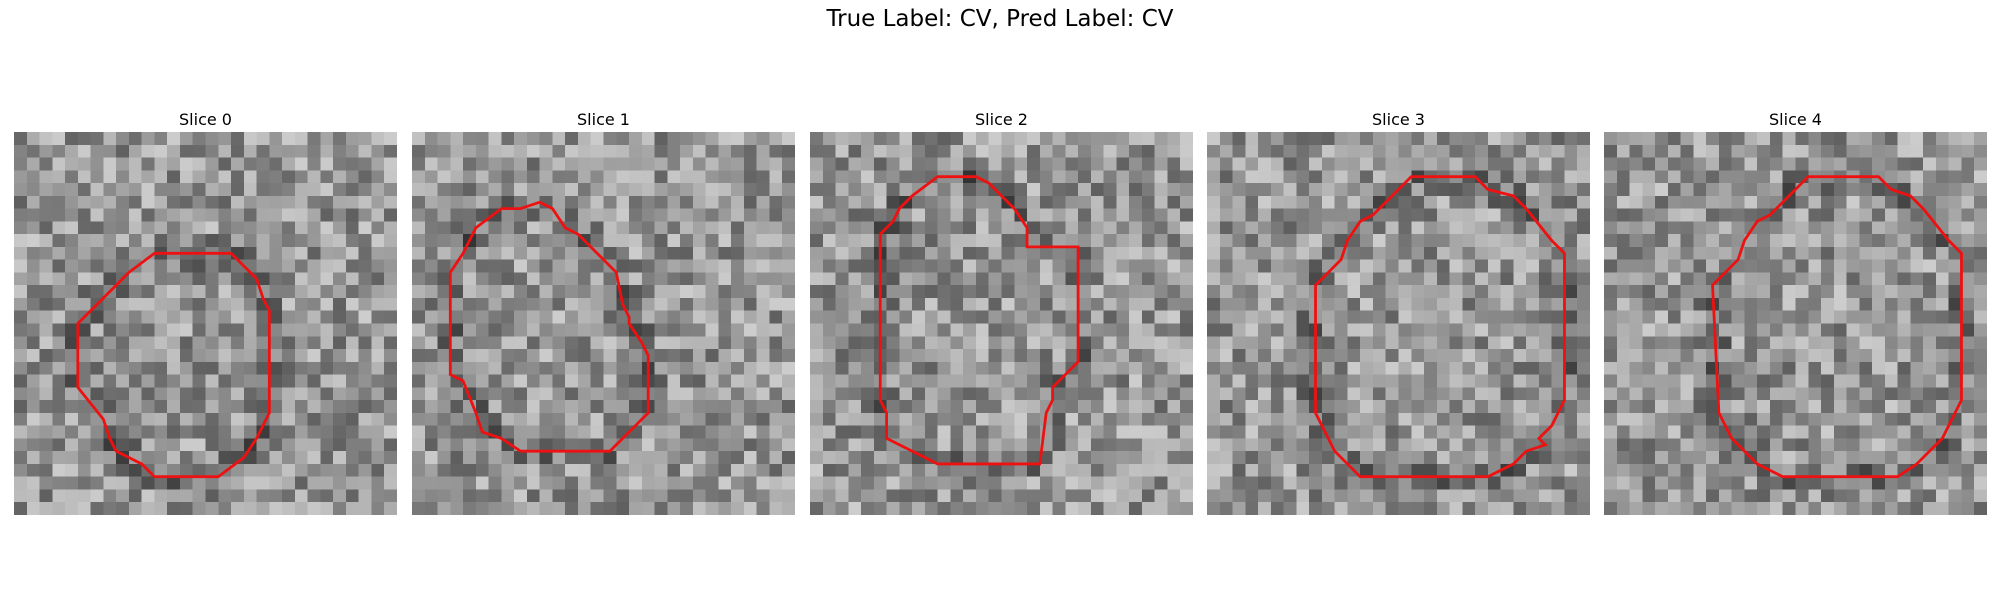 The image size is (2000, 600). I want to click on slice-title-4: Slice 4, so click(1795, 119).